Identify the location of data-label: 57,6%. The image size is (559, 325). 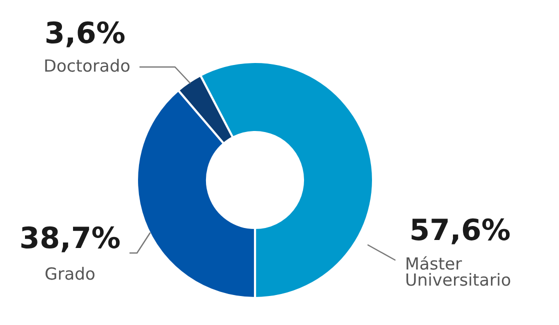
(461, 231).